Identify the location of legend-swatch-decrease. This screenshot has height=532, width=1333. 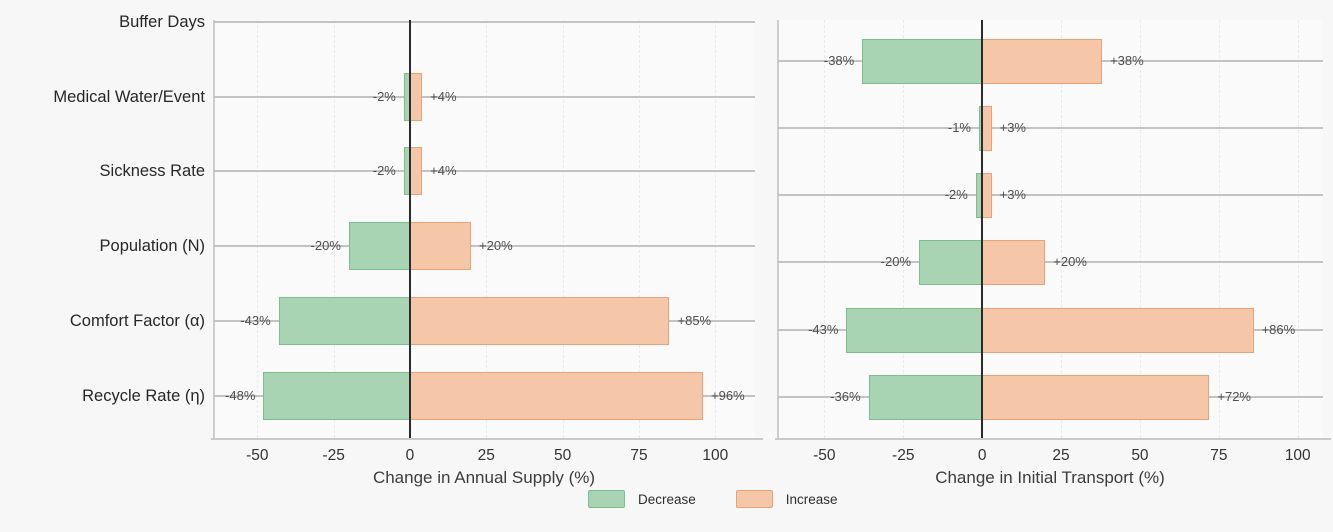
(606, 499).